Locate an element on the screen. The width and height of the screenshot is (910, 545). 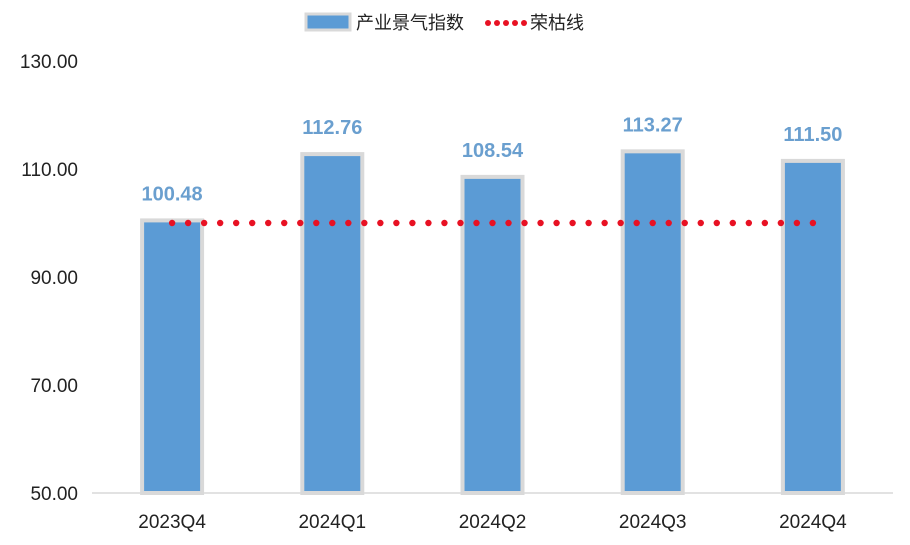
x-tick-label: 2024Q1 is located at coordinates (332, 522).